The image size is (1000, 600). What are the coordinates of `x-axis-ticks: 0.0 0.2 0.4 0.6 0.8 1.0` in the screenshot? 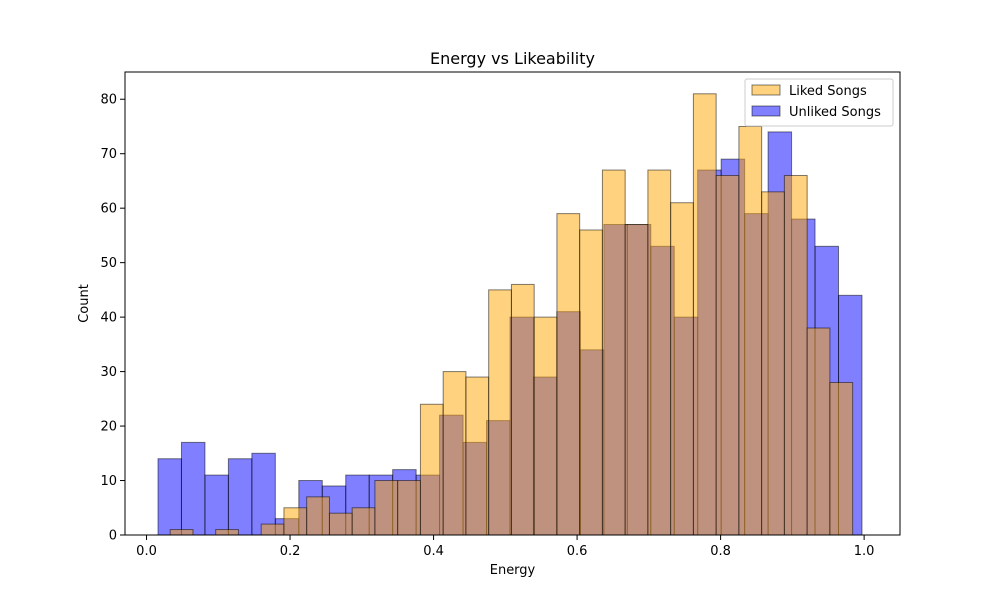 It's located at (505, 547).